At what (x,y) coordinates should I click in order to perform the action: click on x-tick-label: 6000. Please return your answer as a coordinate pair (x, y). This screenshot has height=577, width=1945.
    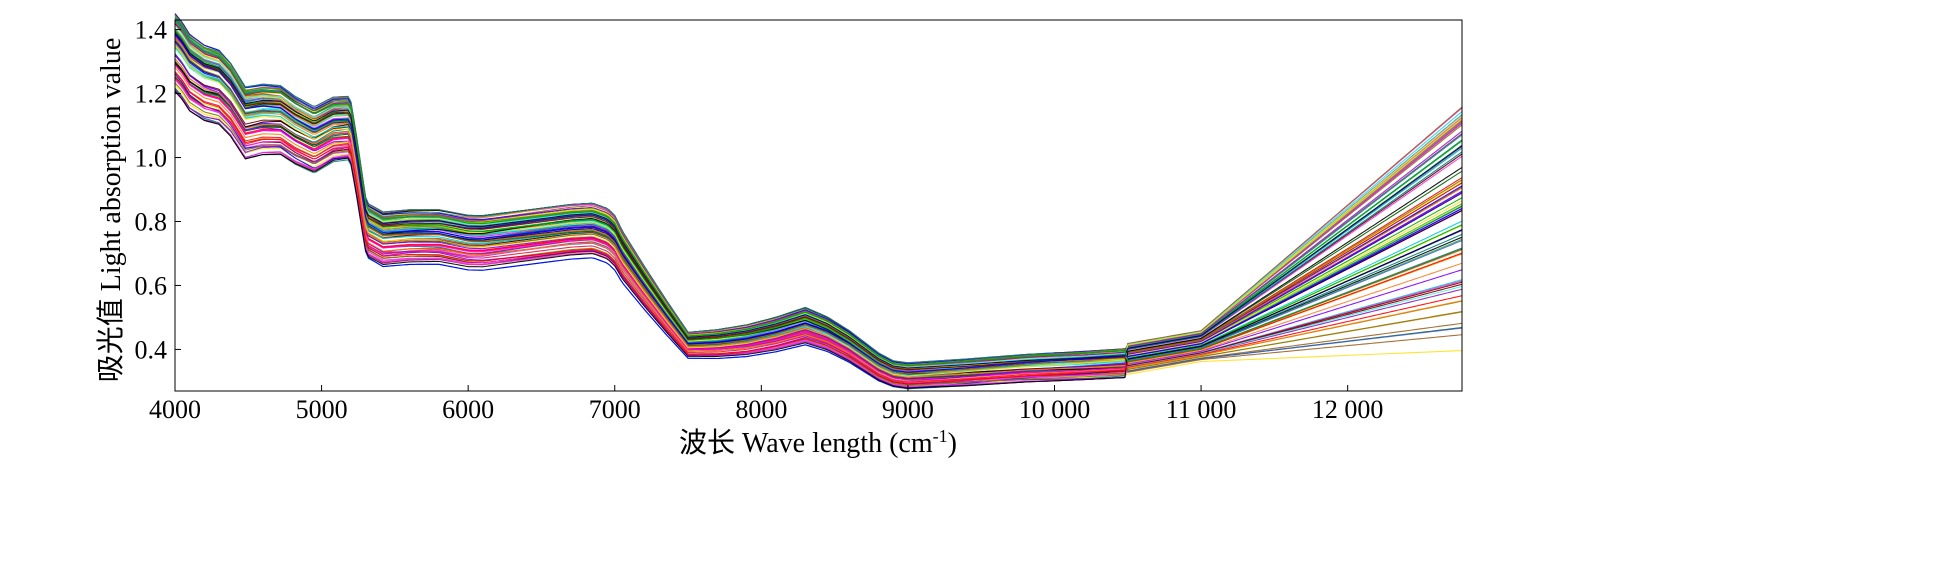
    Looking at the image, I should click on (468, 409).